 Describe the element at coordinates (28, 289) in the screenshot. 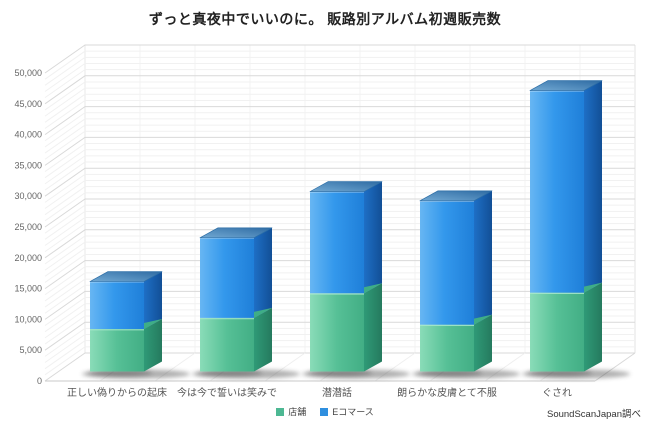

I see `y-tick-label: 15,000` at that location.